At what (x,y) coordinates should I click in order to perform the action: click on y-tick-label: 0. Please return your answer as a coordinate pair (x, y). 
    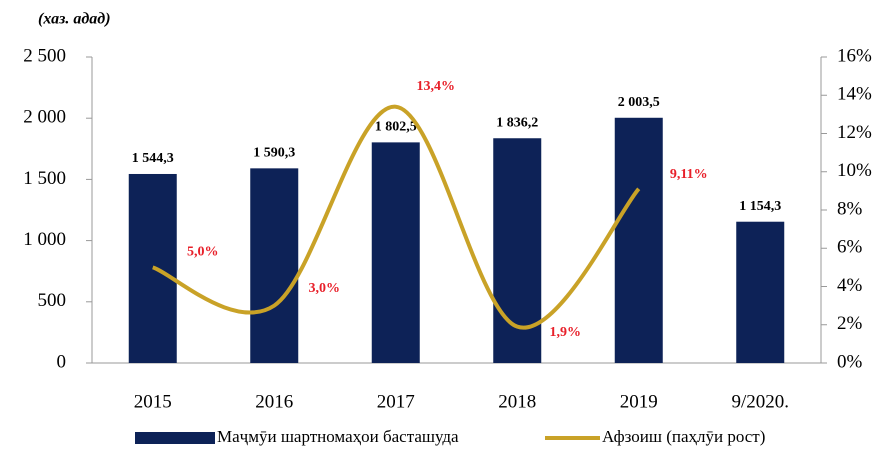
    Looking at the image, I should click on (62, 361).